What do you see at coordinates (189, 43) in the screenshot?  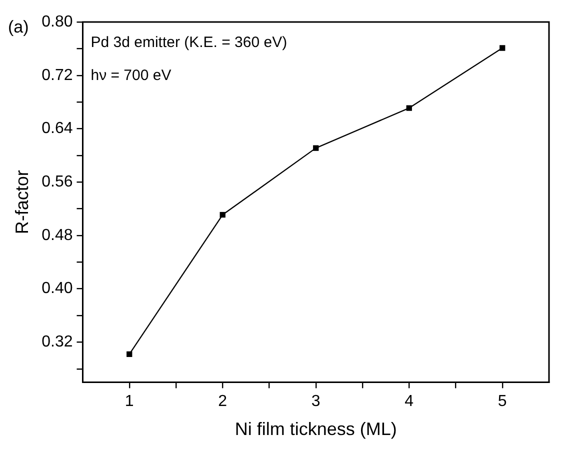 I see `annotation: Pd 3d emitter (K.E. = 360 eV)` at bounding box center [189, 43].